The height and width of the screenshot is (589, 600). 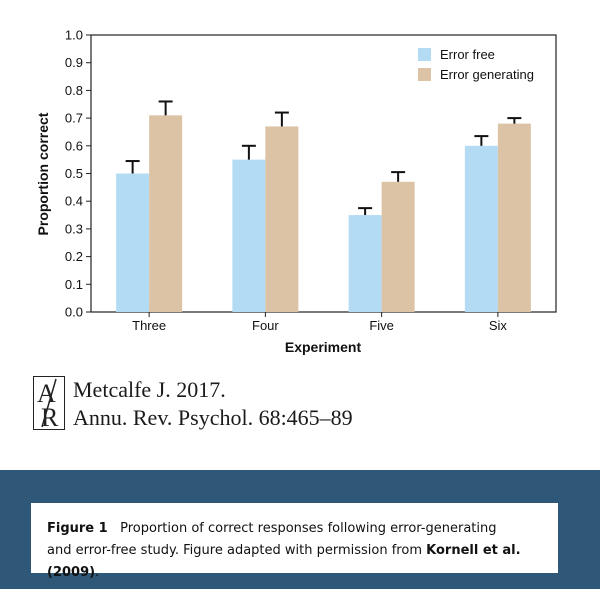 I want to click on y-tick-label: 0.9, so click(x=74, y=62).